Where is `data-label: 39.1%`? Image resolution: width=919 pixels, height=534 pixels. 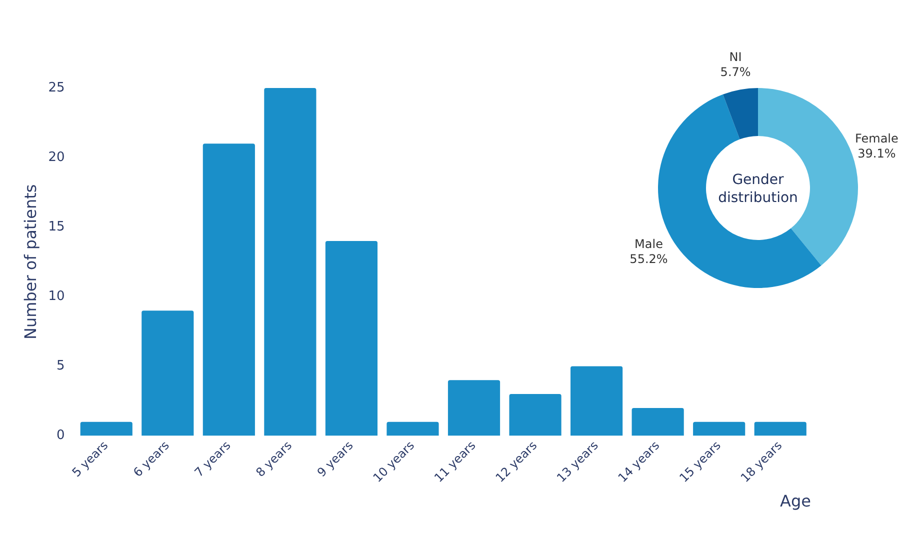 data-label: 39.1% is located at coordinates (877, 153).